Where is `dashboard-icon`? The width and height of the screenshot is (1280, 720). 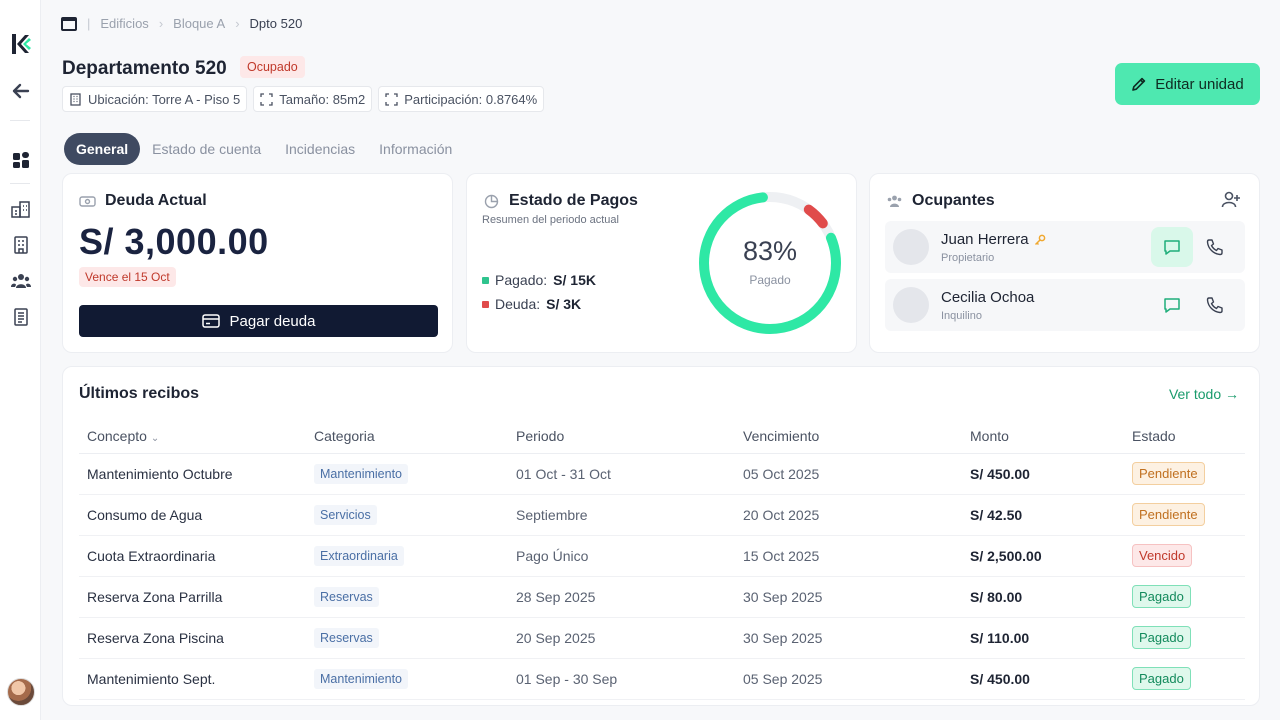 dashboard-icon is located at coordinates (21, 160).